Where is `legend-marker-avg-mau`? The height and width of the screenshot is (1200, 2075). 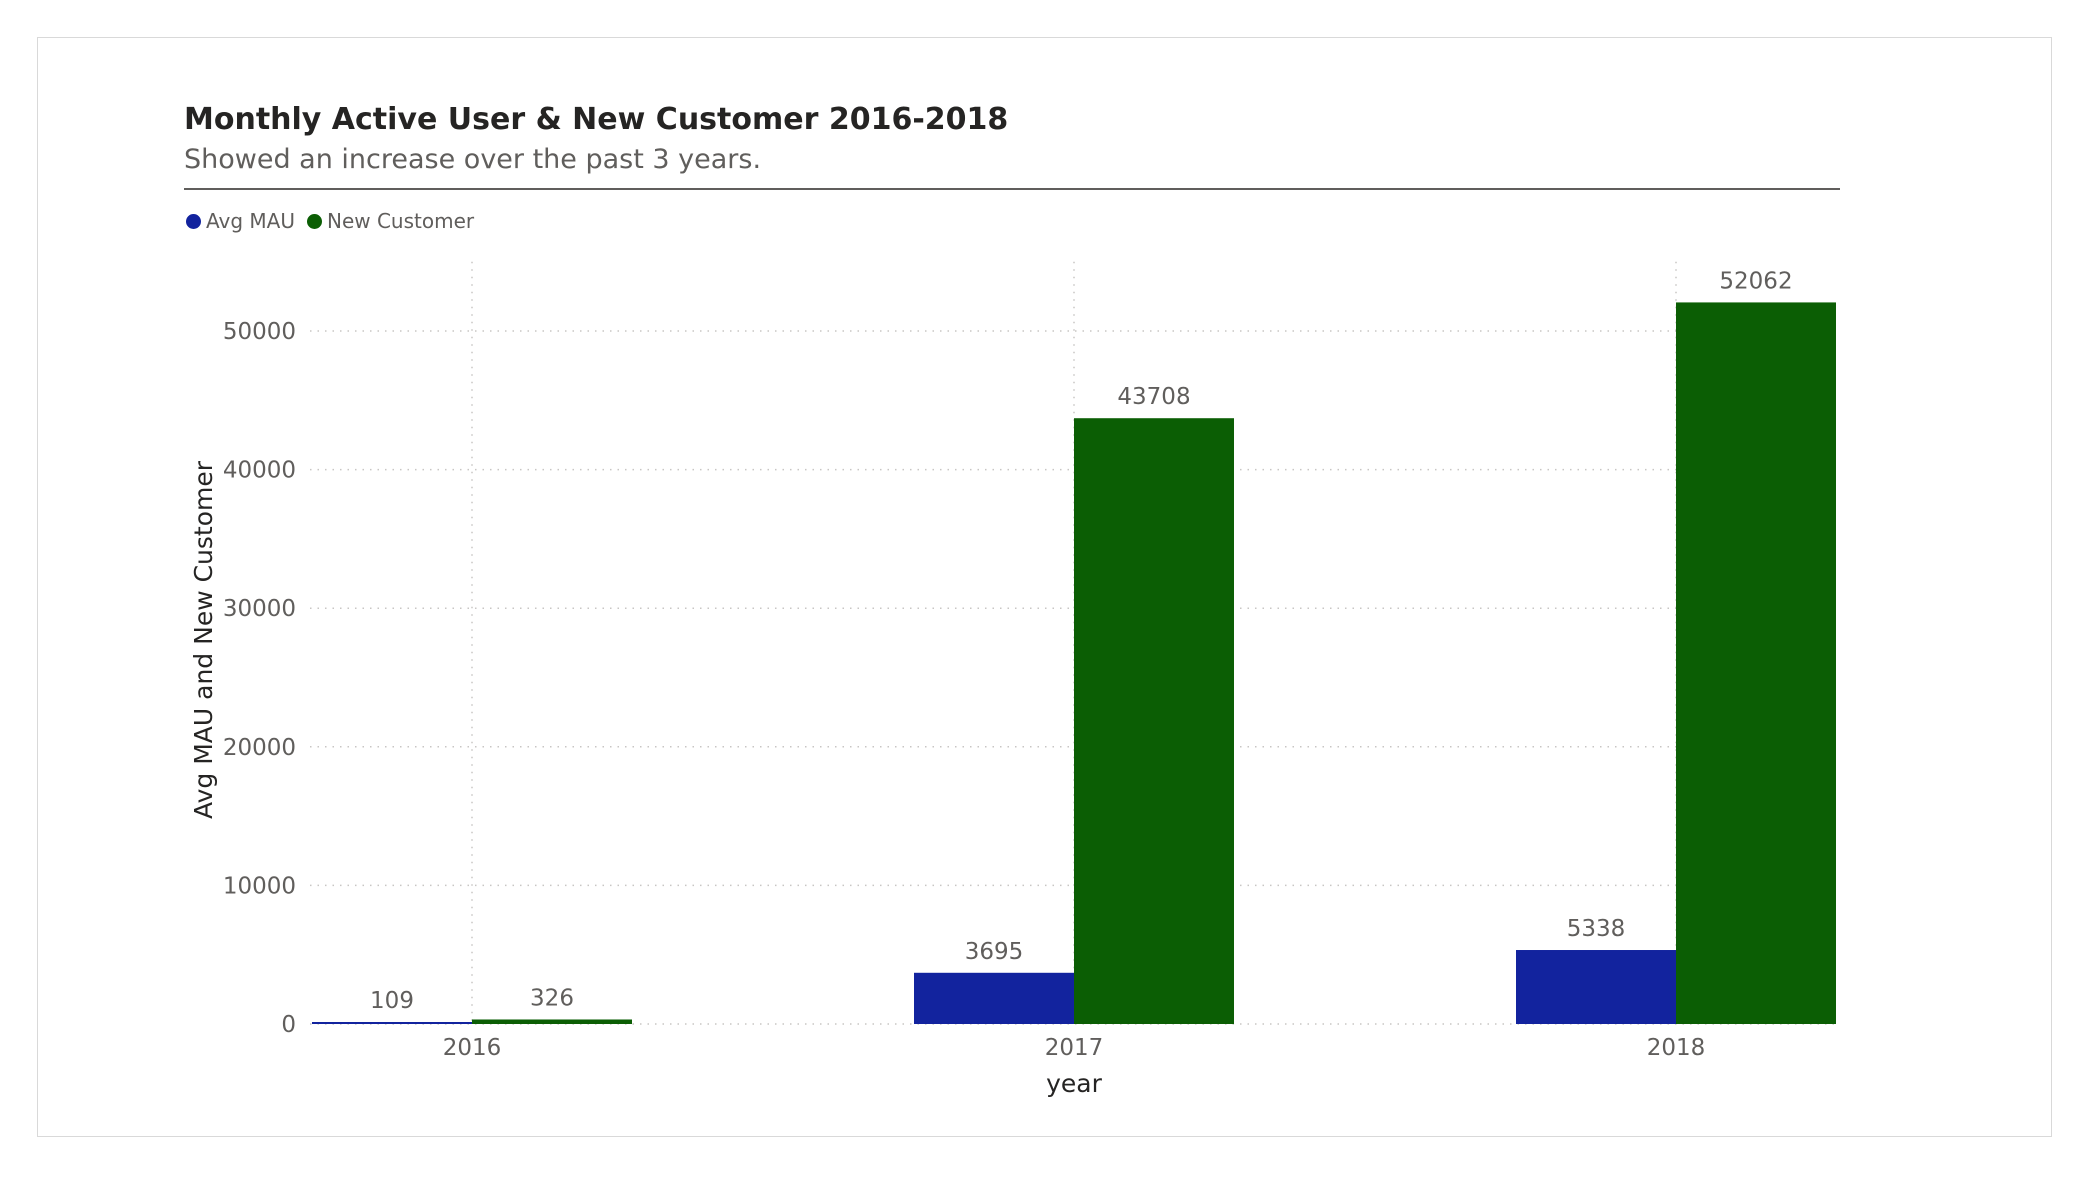
legend-marker-avg-mau is located at coordinates (193, 221).